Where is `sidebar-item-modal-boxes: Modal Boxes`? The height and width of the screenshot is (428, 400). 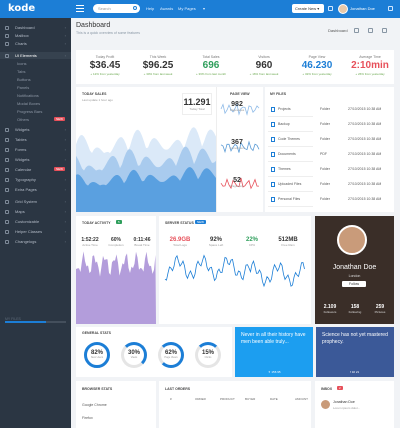
sidebar-item-modal-boxes: Modal Boxes is located at coordinates (35, 103).